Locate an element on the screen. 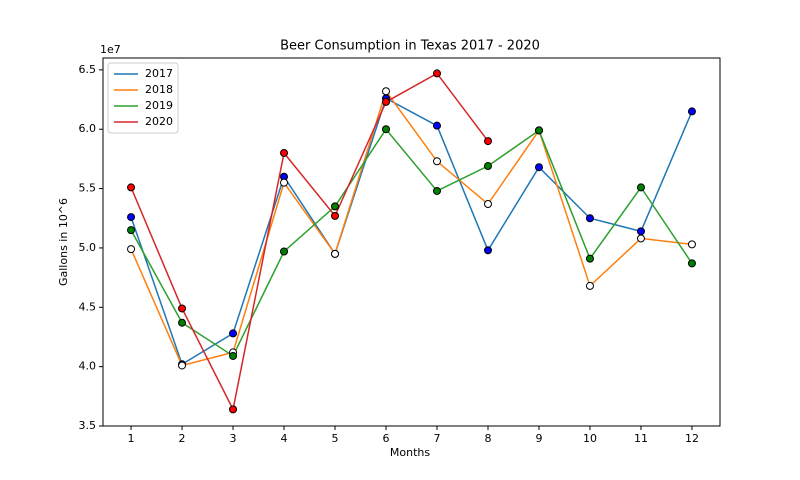  y-offset-label: 1e7 is located at coordinates (110, 49).